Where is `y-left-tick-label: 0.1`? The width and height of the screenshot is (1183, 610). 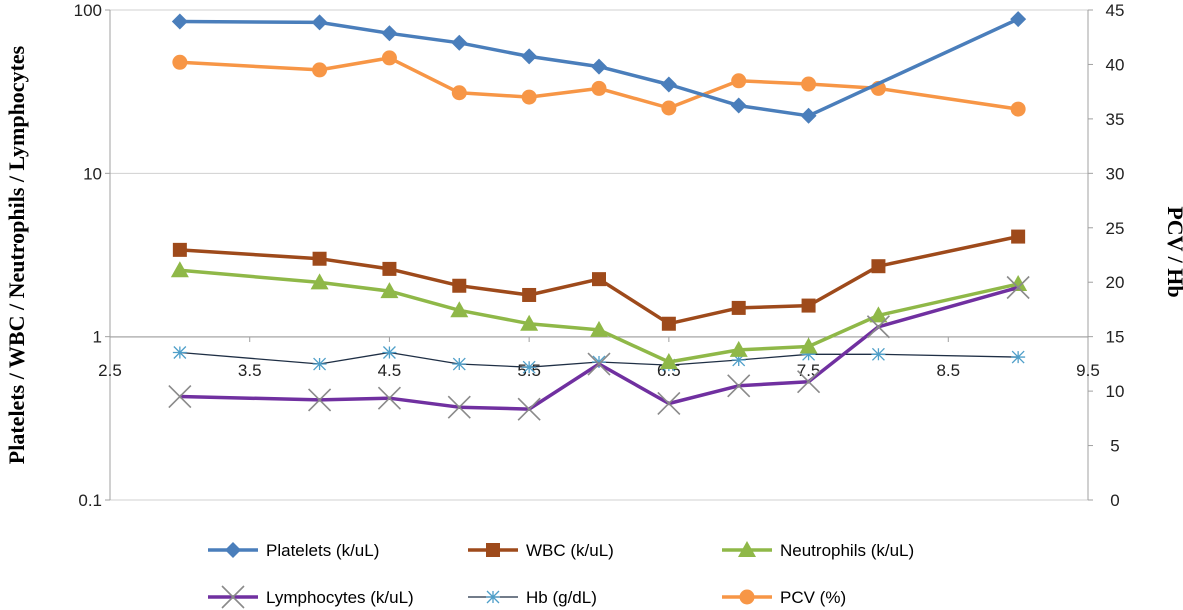
y-left-tick-label: 0.1 is located at coordinates (90, 500).